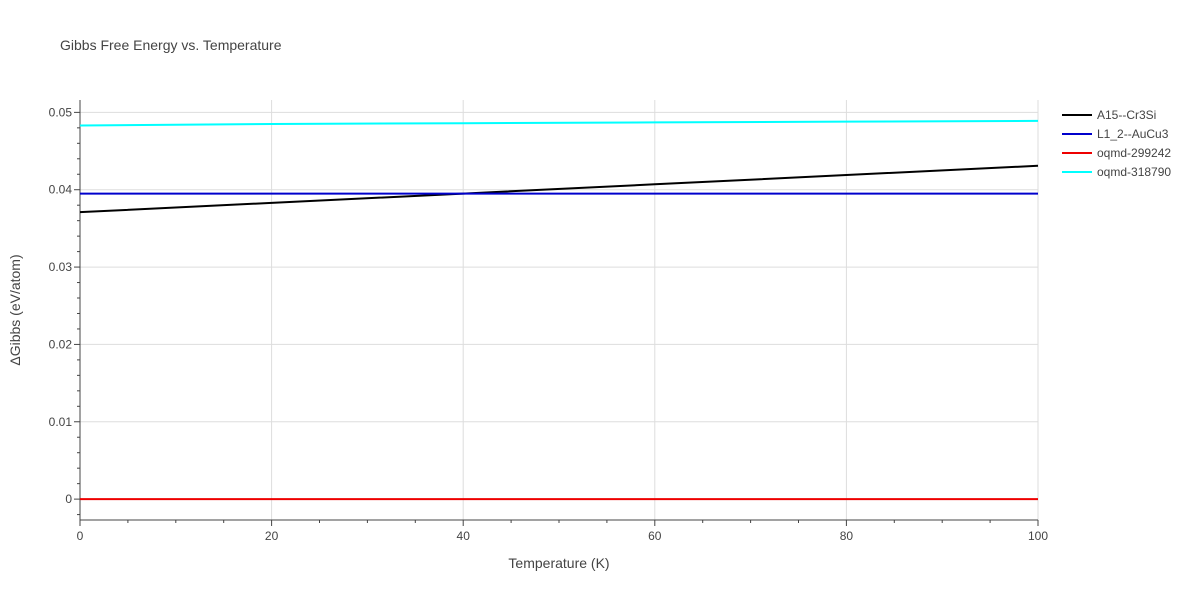 The image size is (1200, 605). Describe the element at coordinates (1134, 172) in the screenshot. I see `legend-label: oqmd-318790` at that location.